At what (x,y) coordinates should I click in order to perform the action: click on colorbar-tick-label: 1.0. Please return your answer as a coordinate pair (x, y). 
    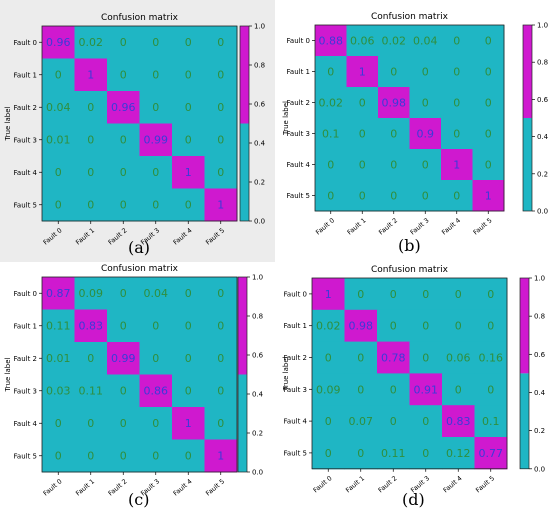
    Looking at the image, I should click on (259, 27).